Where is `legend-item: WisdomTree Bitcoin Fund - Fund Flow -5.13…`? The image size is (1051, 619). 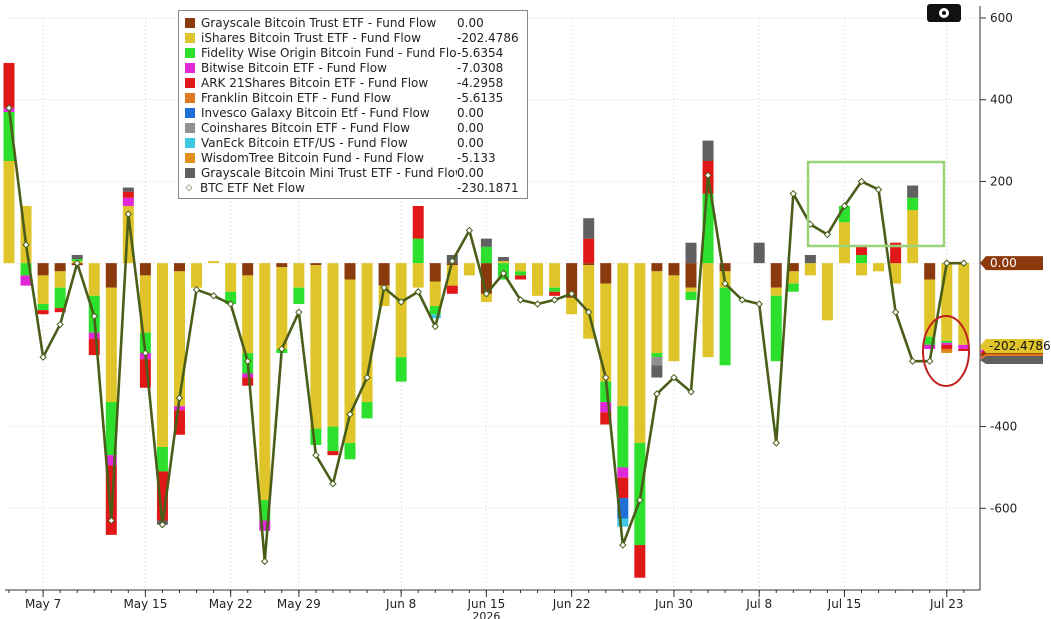 legend-item: WisdomTree Bitcoin Fund - Fund Flow -5.13… is located at coordinates (353, 157).